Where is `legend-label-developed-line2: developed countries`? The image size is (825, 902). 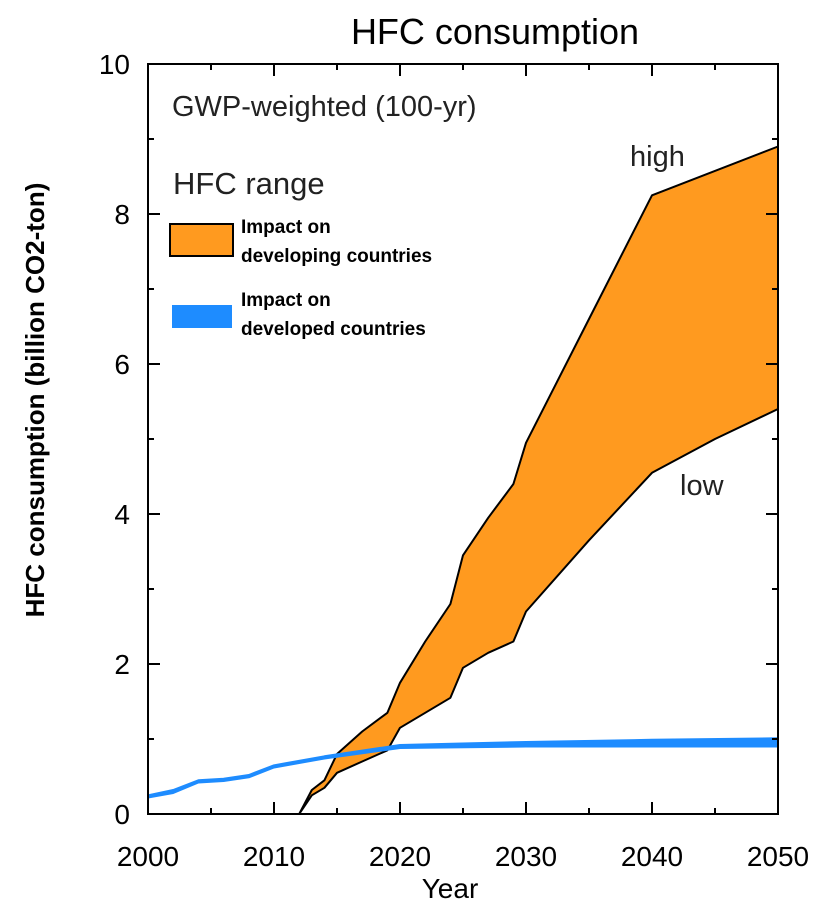
legend-label-developed-line2: developed countries is located at coordinates (333, 329).